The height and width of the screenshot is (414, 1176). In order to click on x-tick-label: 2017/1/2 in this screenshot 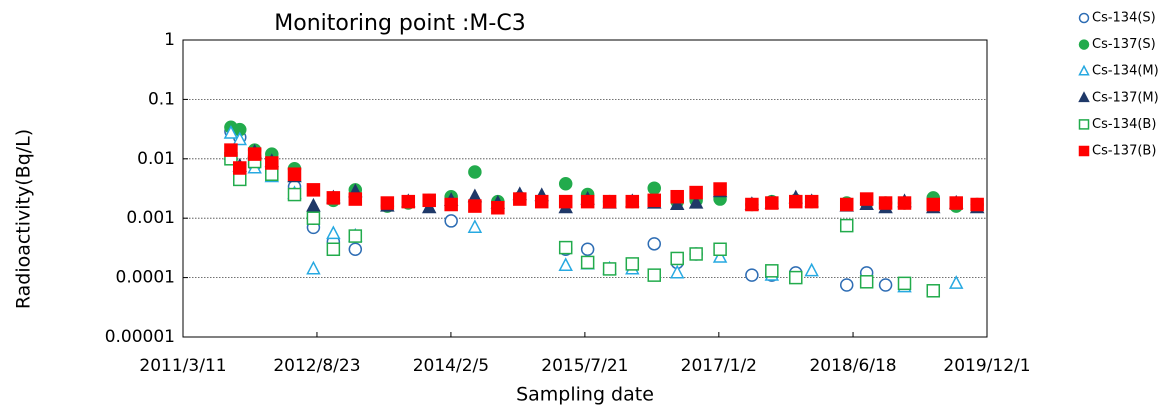, I will do `click(719, 366)`.